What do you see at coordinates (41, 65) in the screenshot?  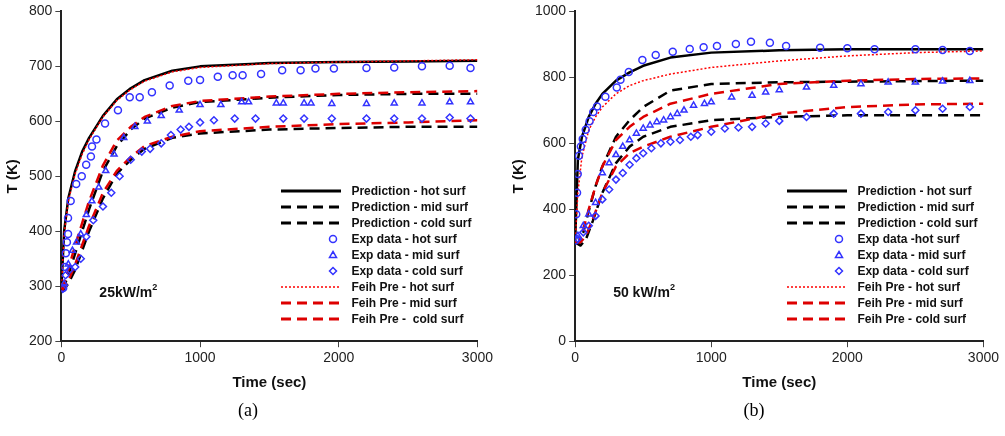 I see `y-tick-label: 700` at bounding box center [41, 65].